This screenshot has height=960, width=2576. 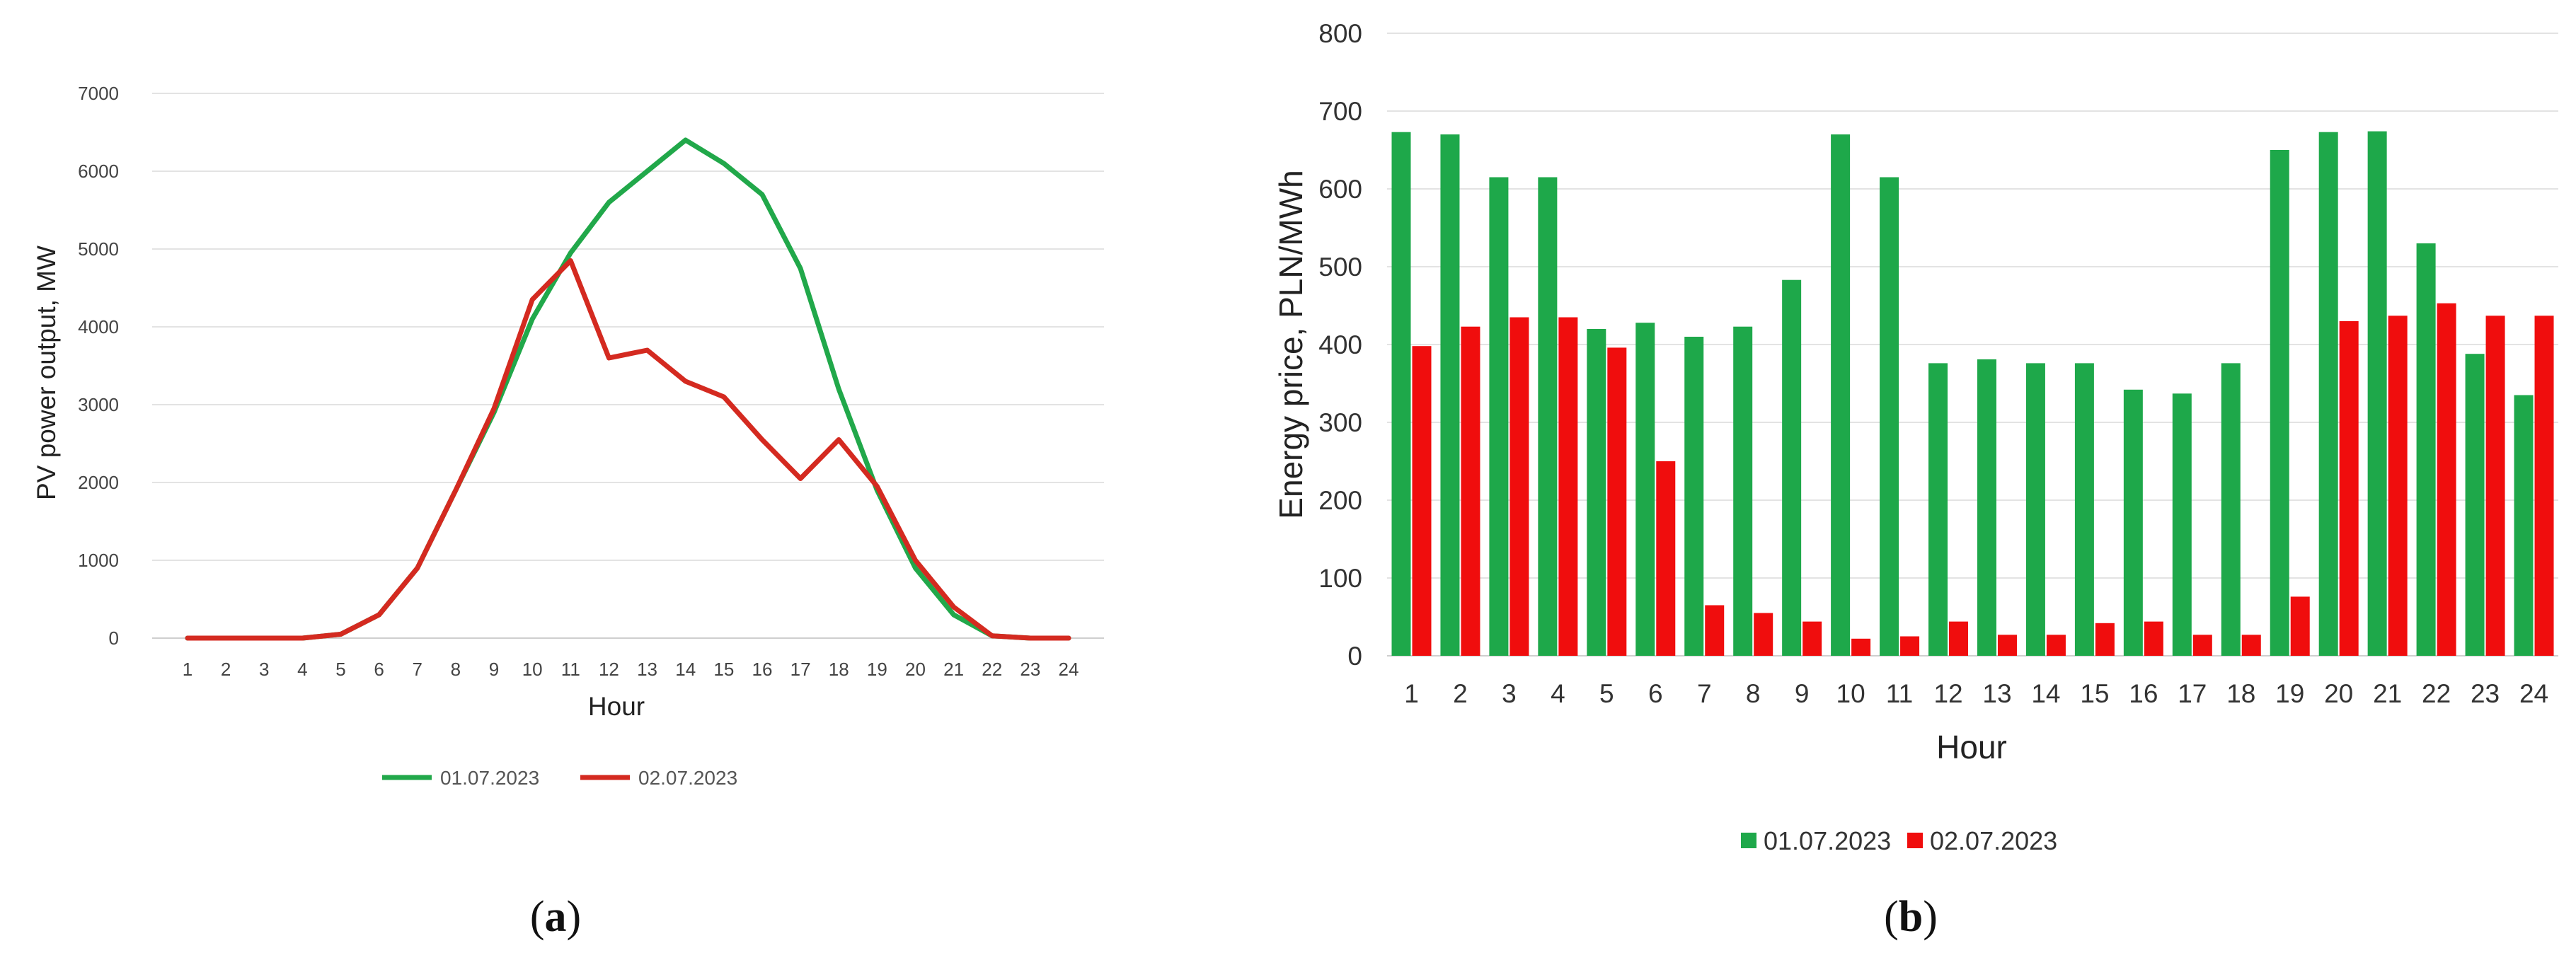 What do you see at coordinates (1460, 693) in the screenshot?
I see `chart-b-x-tick-label: 2` at bounding box center [1460, 693].